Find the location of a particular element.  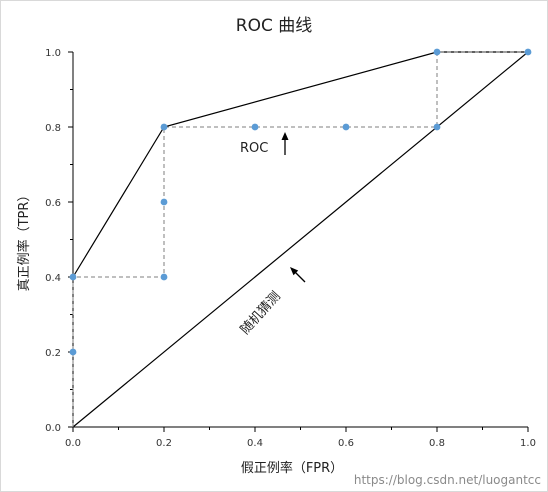

x-ticks: 0.0 0.2 0.4 0.6 0.8 1.0 is located at coordinates (300, 438).